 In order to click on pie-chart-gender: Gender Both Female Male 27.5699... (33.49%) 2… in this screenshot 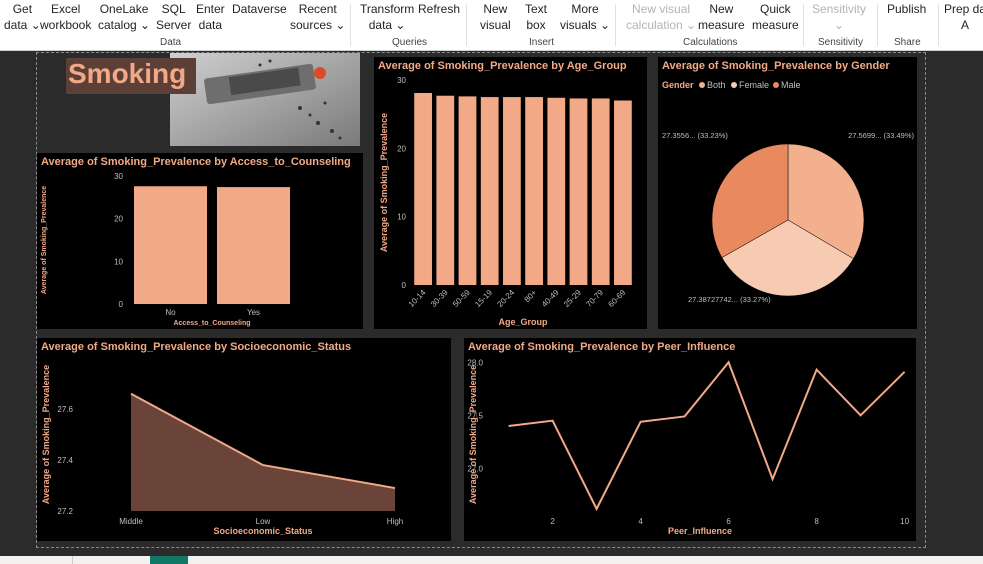, I will do `click(788, 192)`.